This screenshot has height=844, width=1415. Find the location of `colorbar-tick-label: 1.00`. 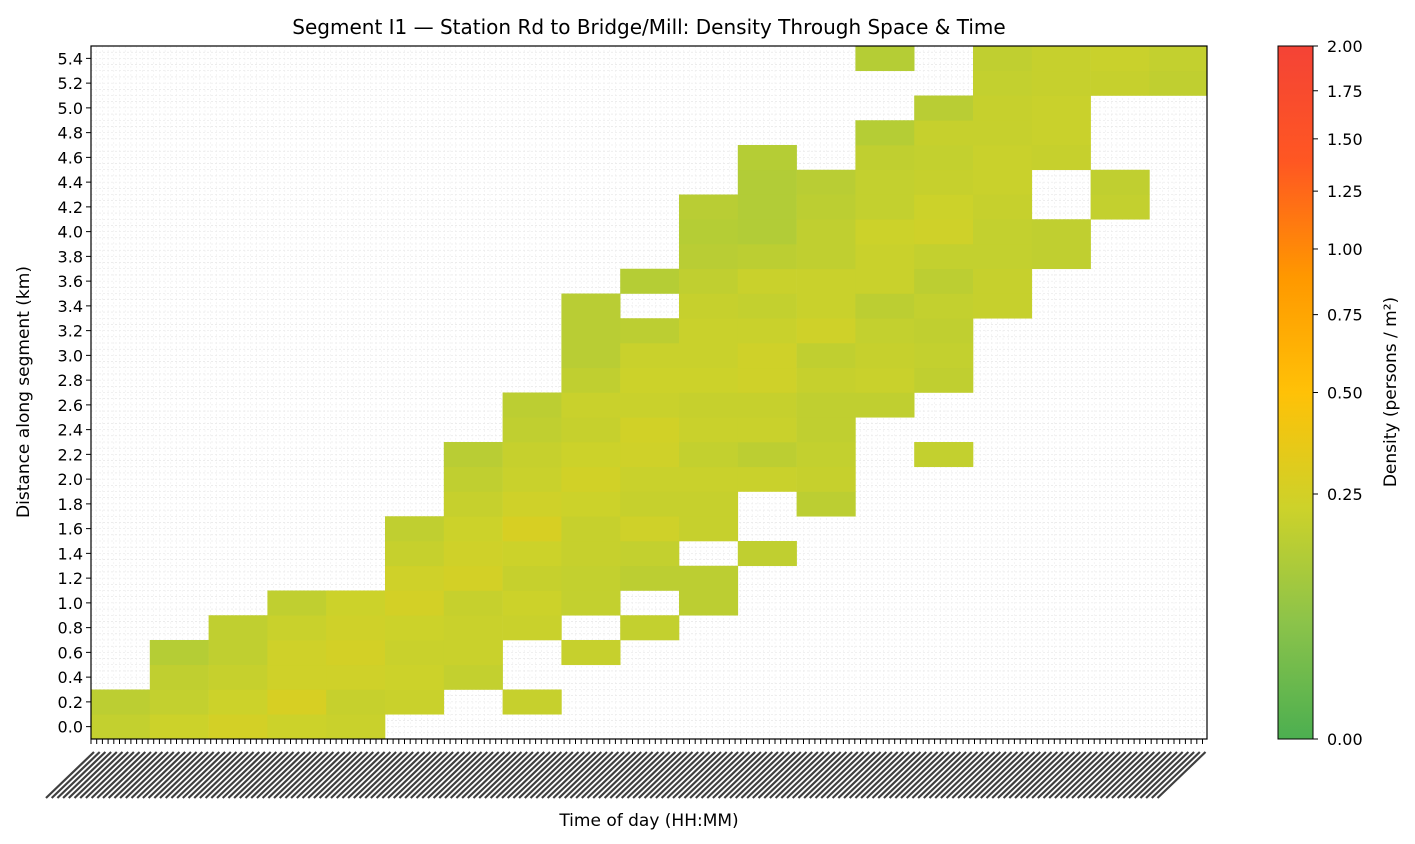

colorbar-tick-label: 1.00 is located at coordinates (1345, 249).